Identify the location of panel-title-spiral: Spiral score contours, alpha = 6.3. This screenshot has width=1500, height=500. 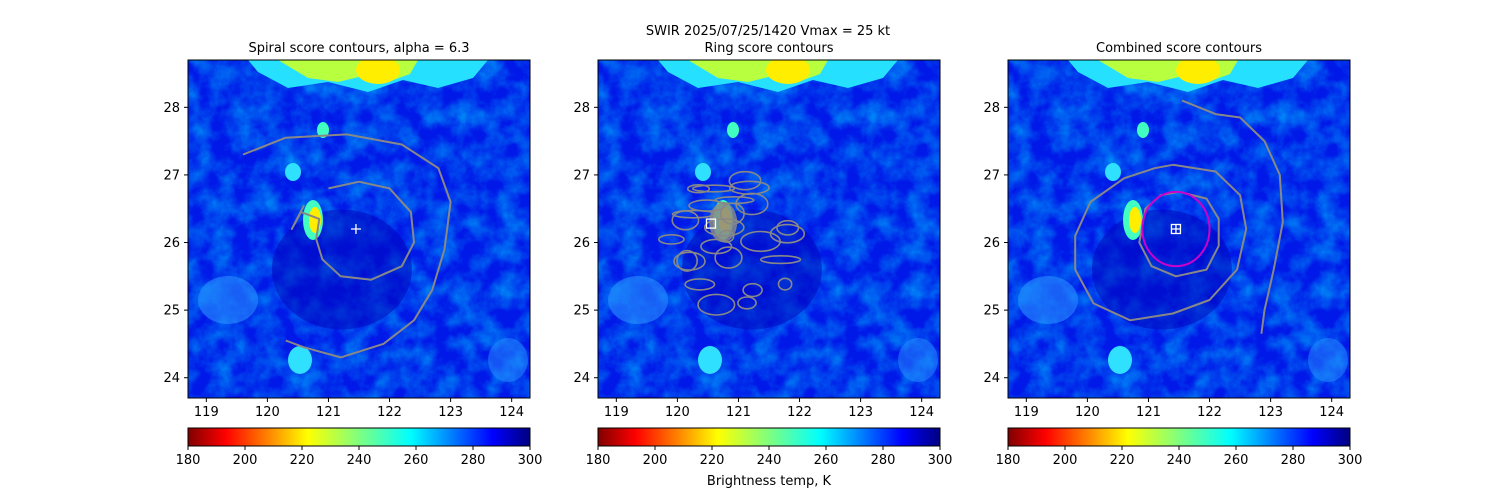
(358, 48).